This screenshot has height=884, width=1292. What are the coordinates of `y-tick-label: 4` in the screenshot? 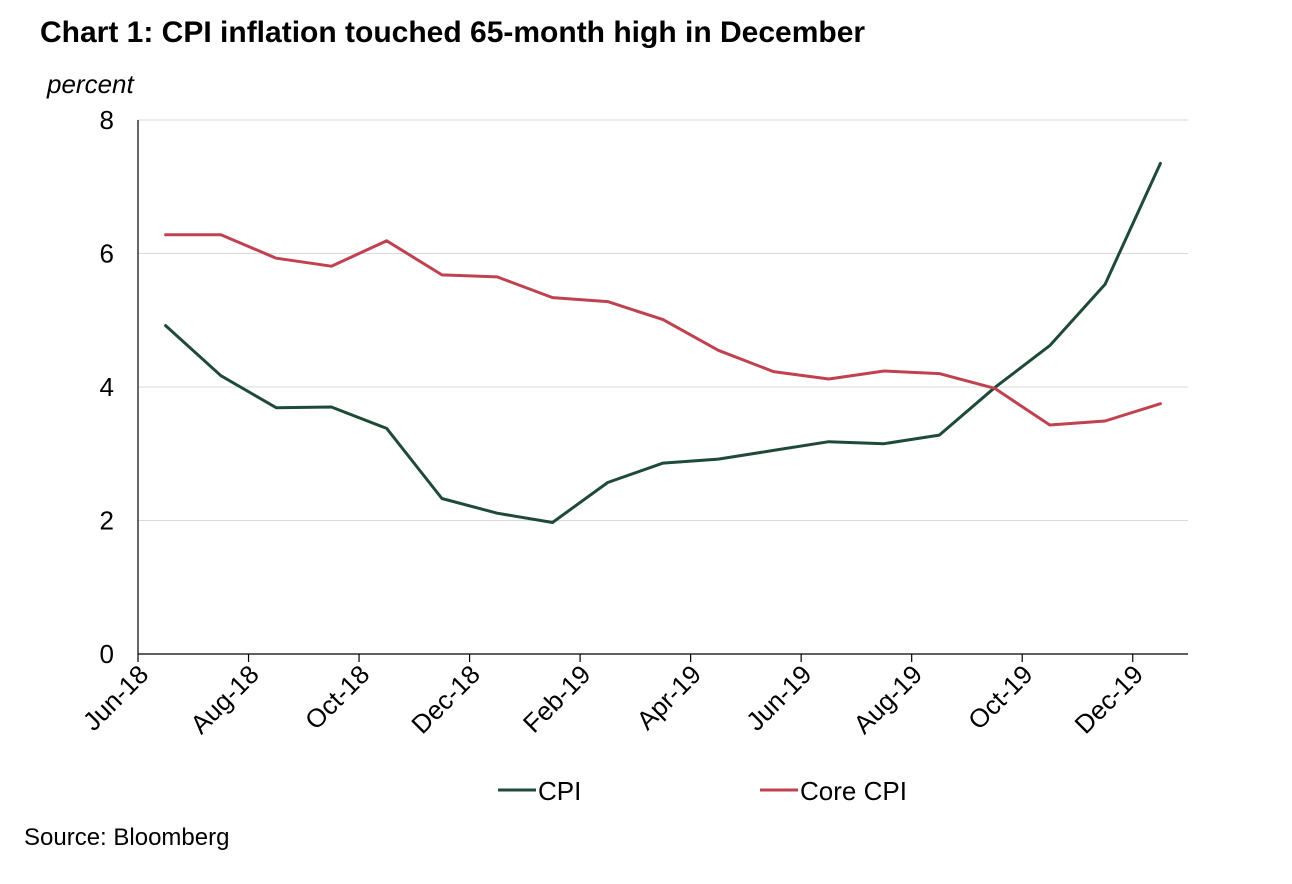 It's located at (107, 387).